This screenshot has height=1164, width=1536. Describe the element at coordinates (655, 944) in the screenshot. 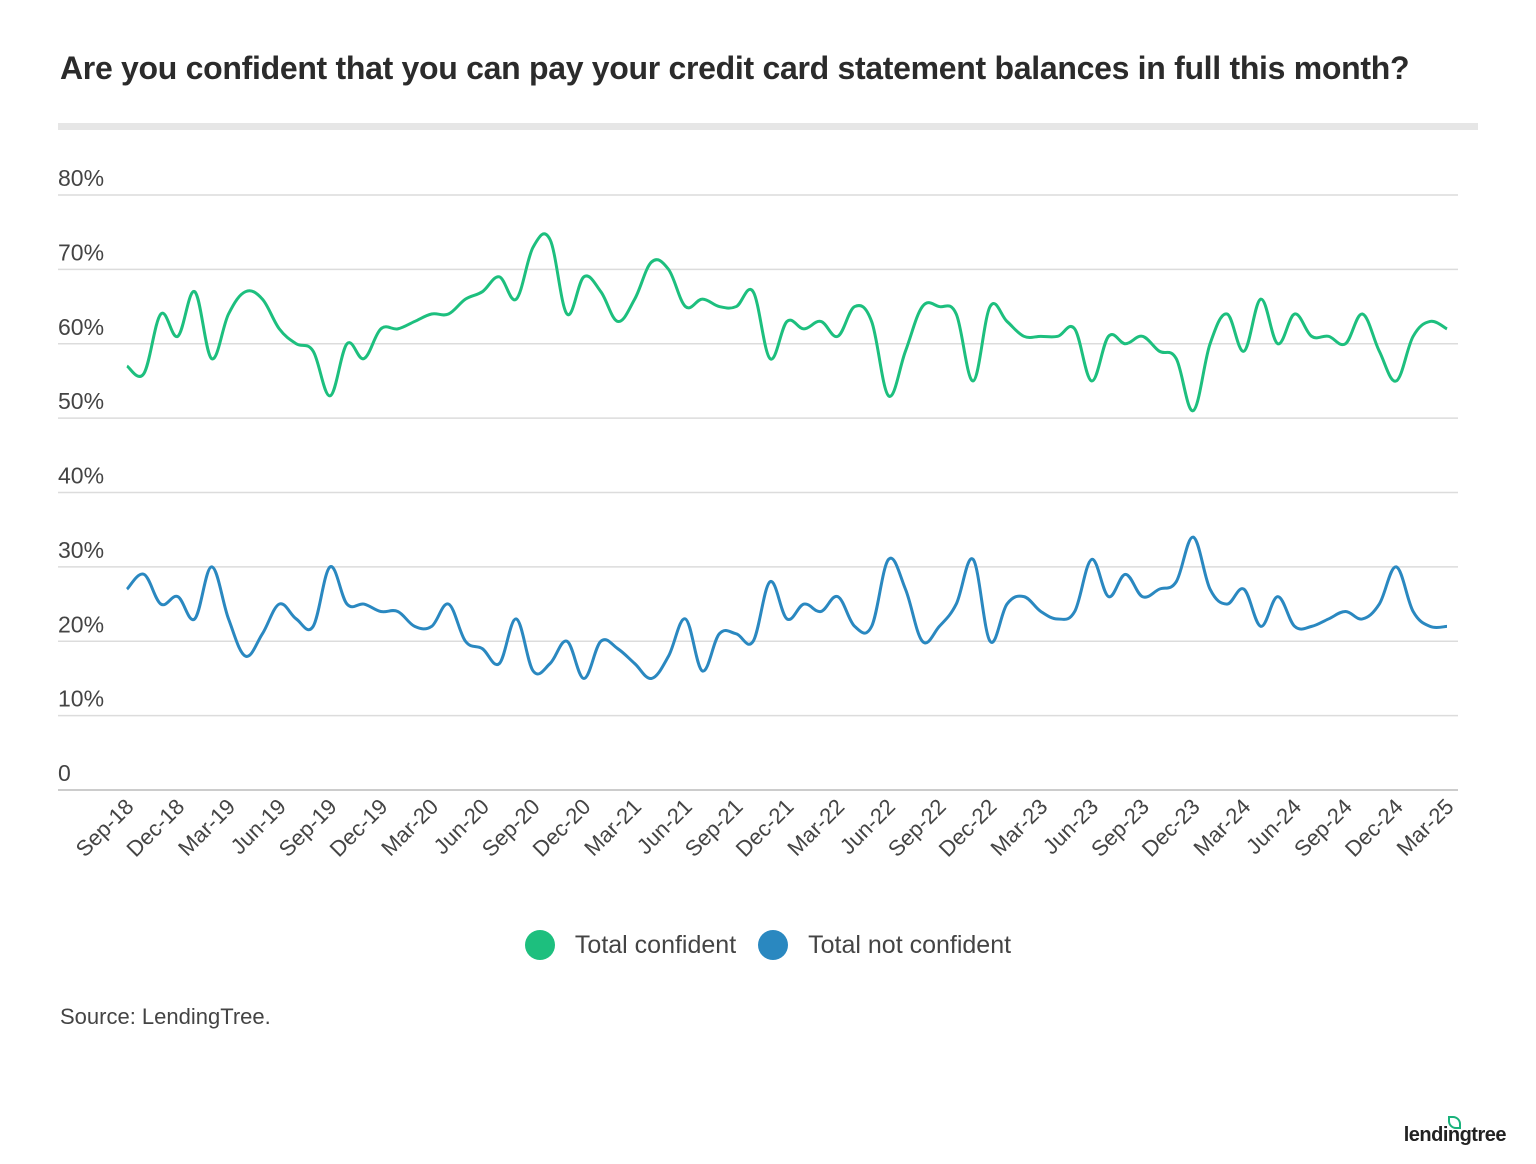

I see `legend-label-confident: Total confident` at that location.